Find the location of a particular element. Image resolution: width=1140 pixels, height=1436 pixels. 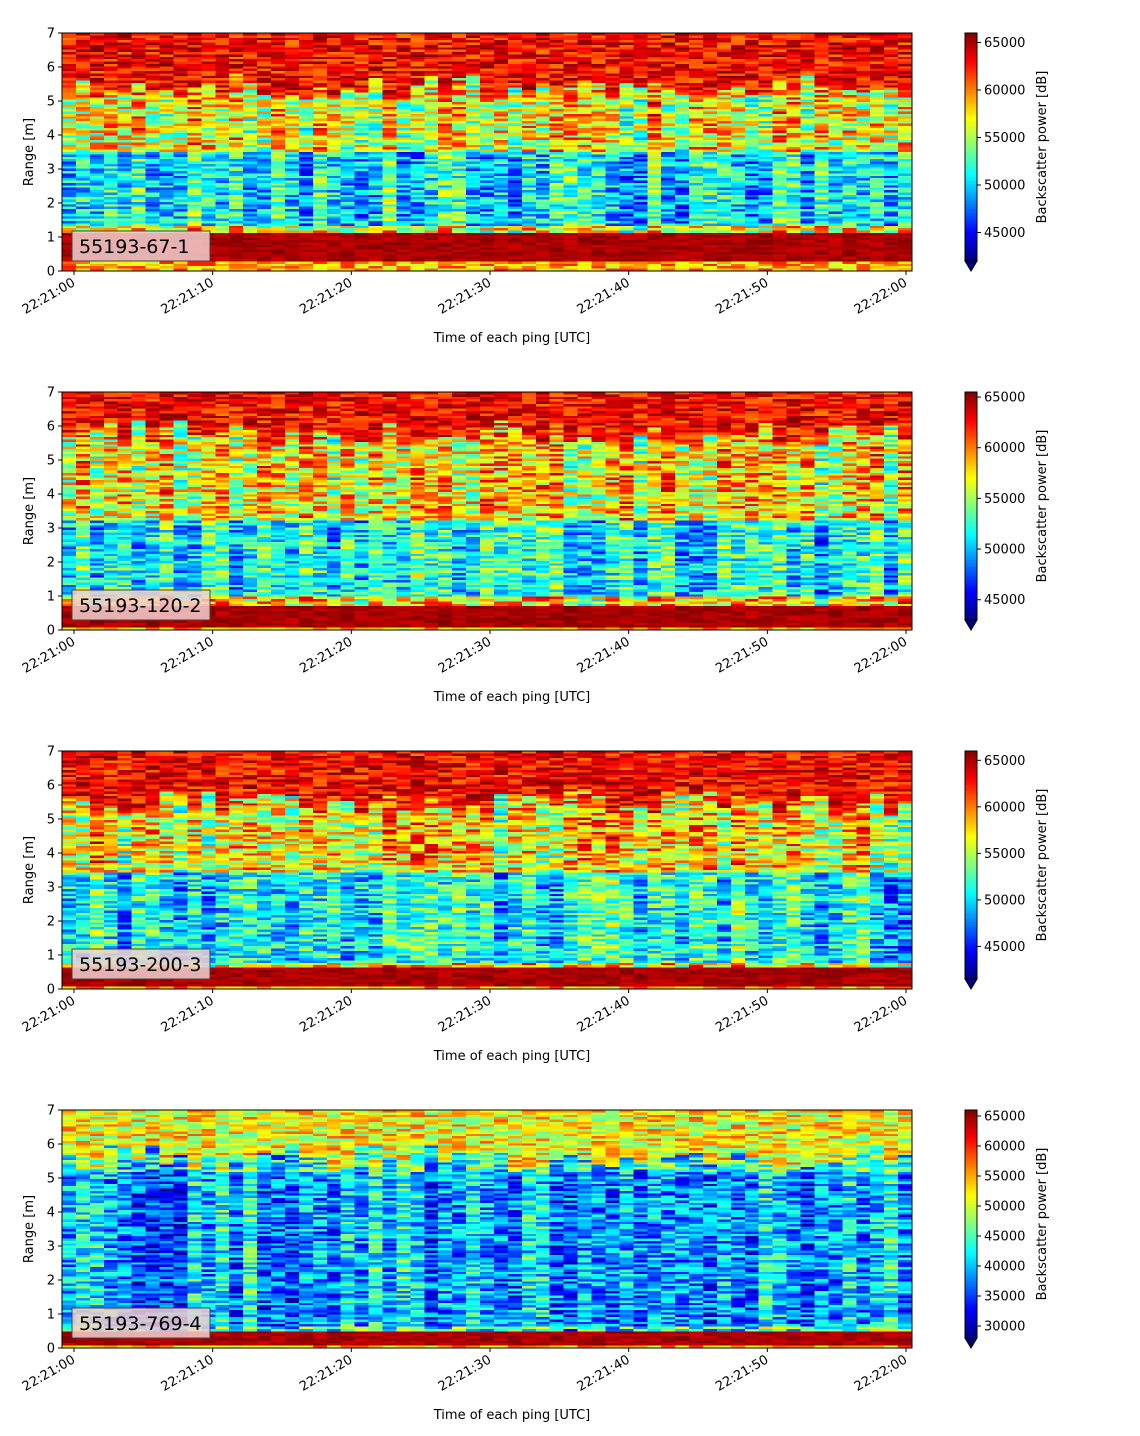

panel-label: 55193-120-2 is located at coordinates (140, 606).